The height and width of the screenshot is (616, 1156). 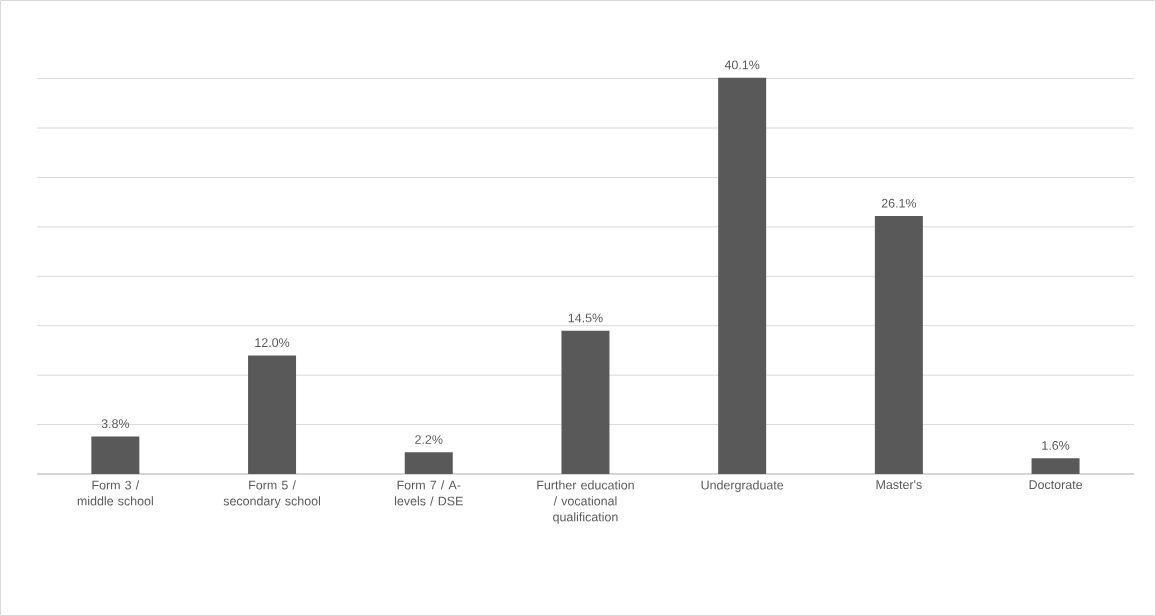 What do you see at coordinates (429, 493) in the screenshot?
I see `x-tick-label: Form 7 / A-levels / DSE` at bounding box center [429, 493].